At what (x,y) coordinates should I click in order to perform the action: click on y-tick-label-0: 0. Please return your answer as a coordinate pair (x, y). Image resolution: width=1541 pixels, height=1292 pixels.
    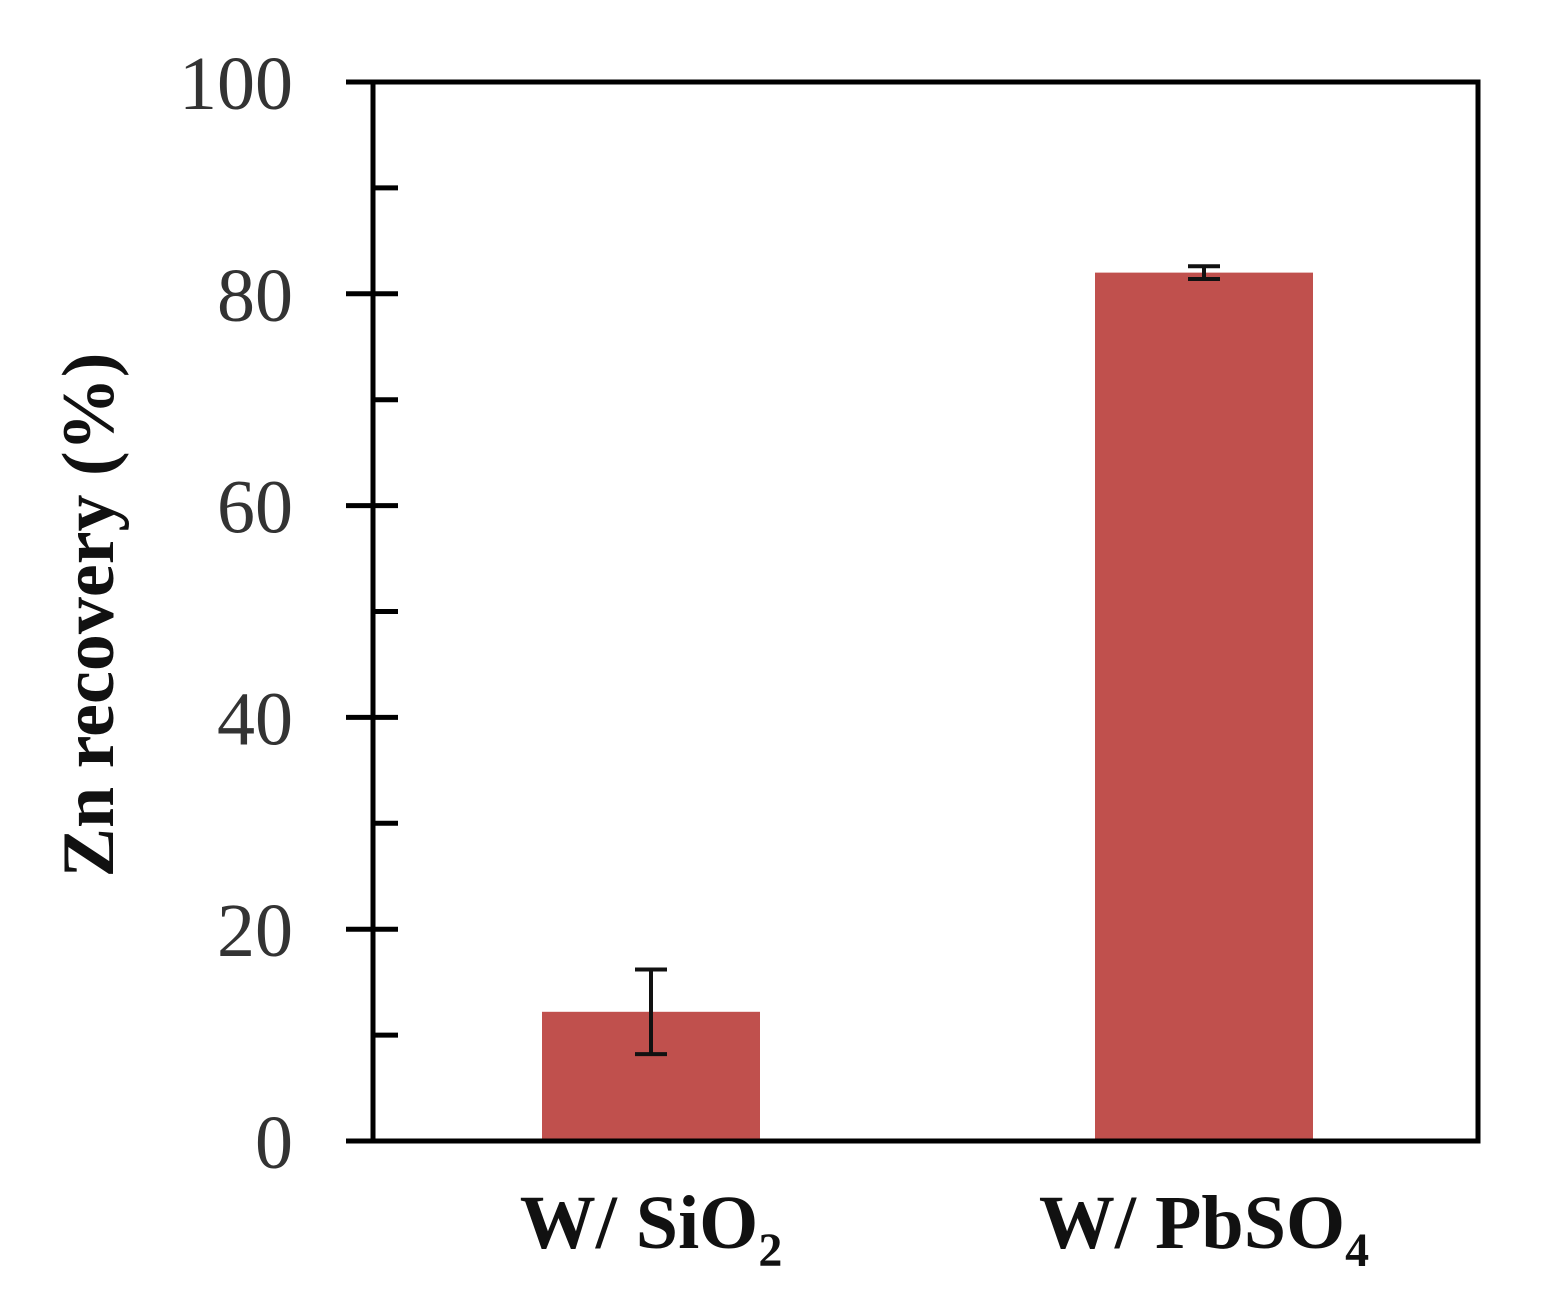
    Looking at the image, I should click on (274, 1143).